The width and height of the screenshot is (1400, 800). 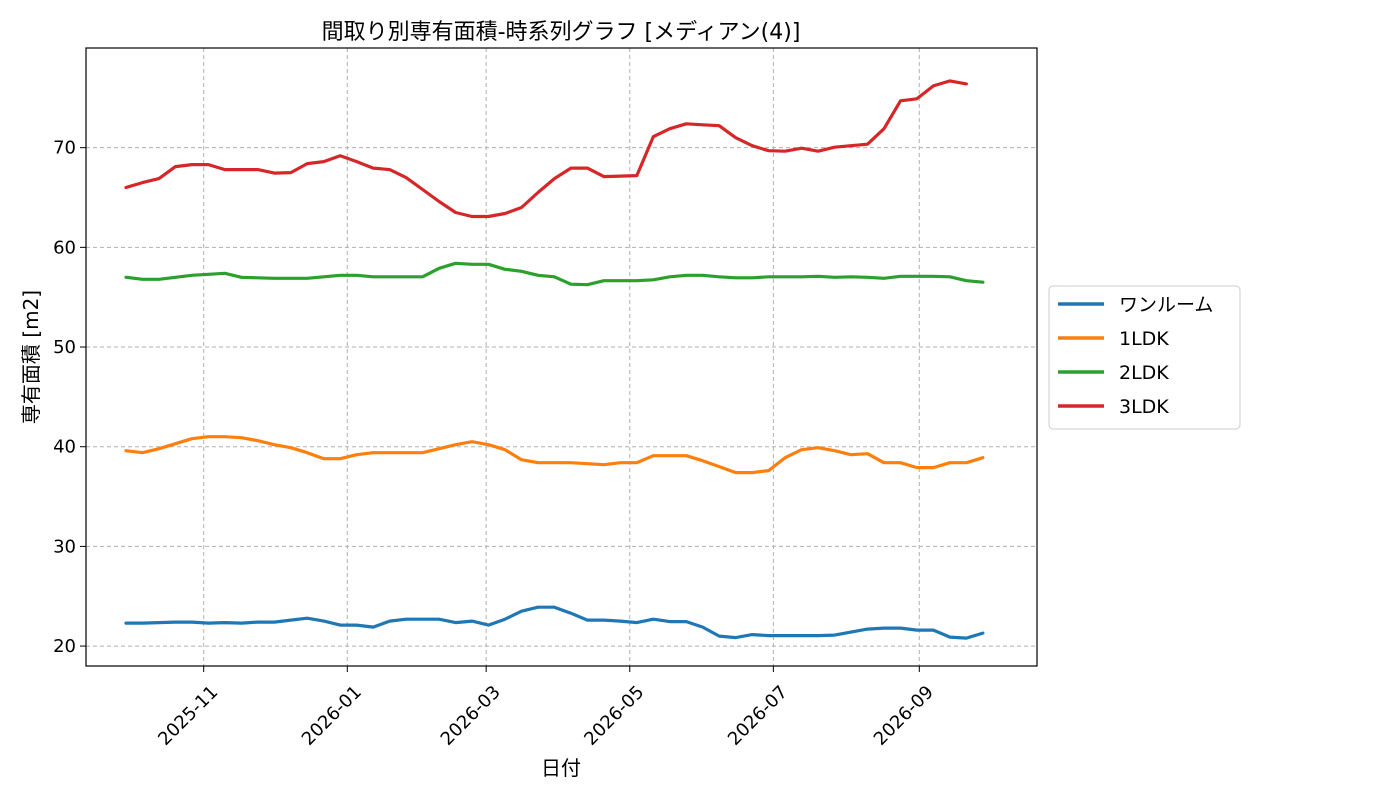 I want to click on x-tick-label: 2026-05, so click(x=614, y=716).